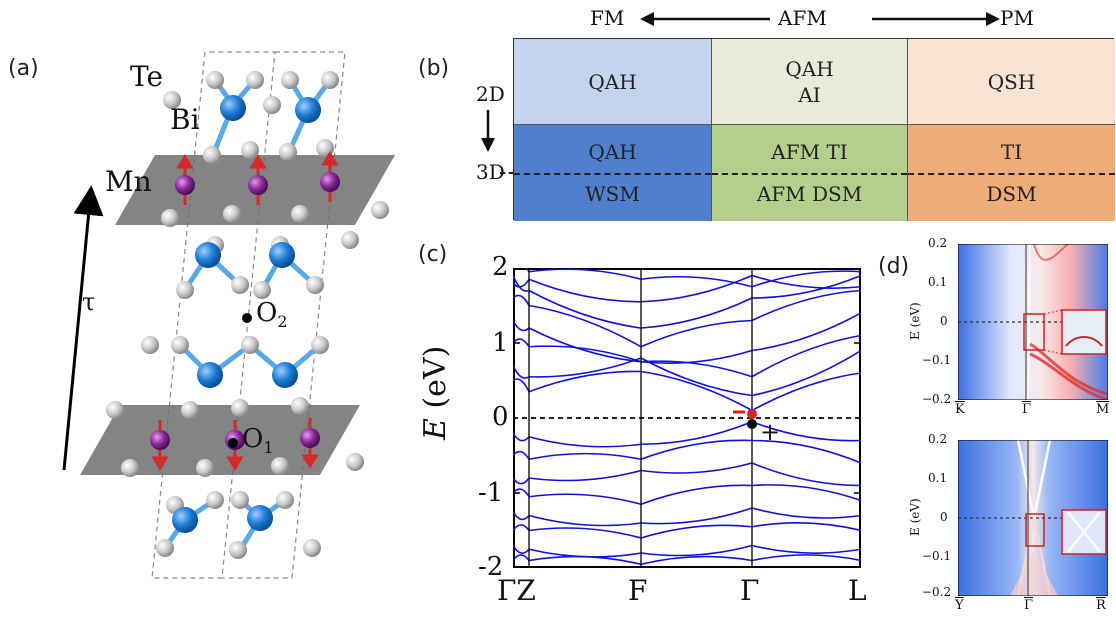  Describe the element at coordinates (434, 68) in the screenshot. I see `panel-b-label: (b)` at that location.